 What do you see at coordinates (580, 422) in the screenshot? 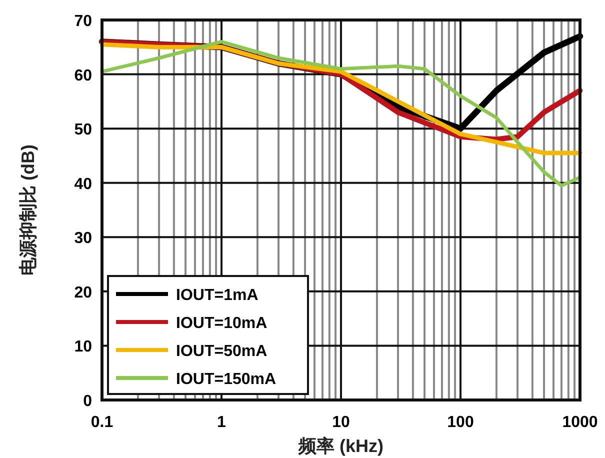
I see `x-tick-label: 1000` at bounding box center [580, 422].